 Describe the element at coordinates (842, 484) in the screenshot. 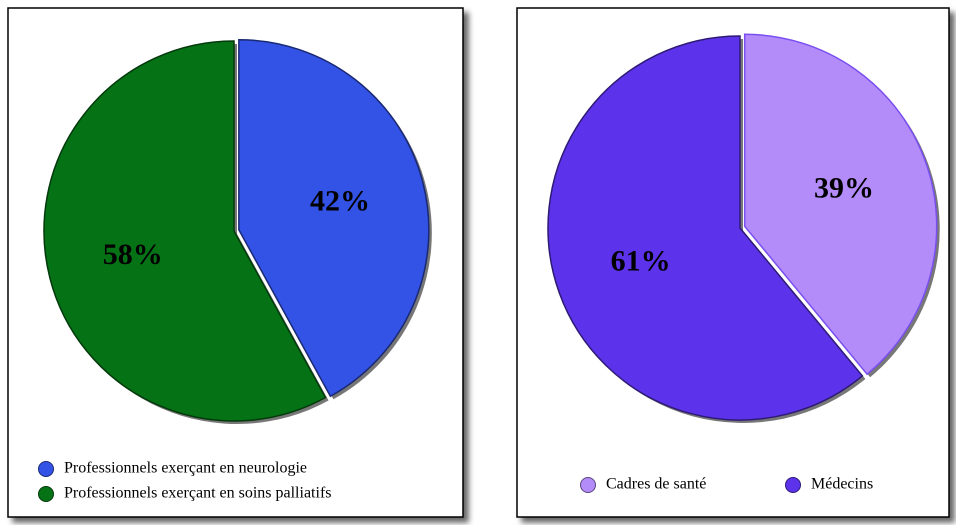

I see `legend-label: Médecins` at that location.